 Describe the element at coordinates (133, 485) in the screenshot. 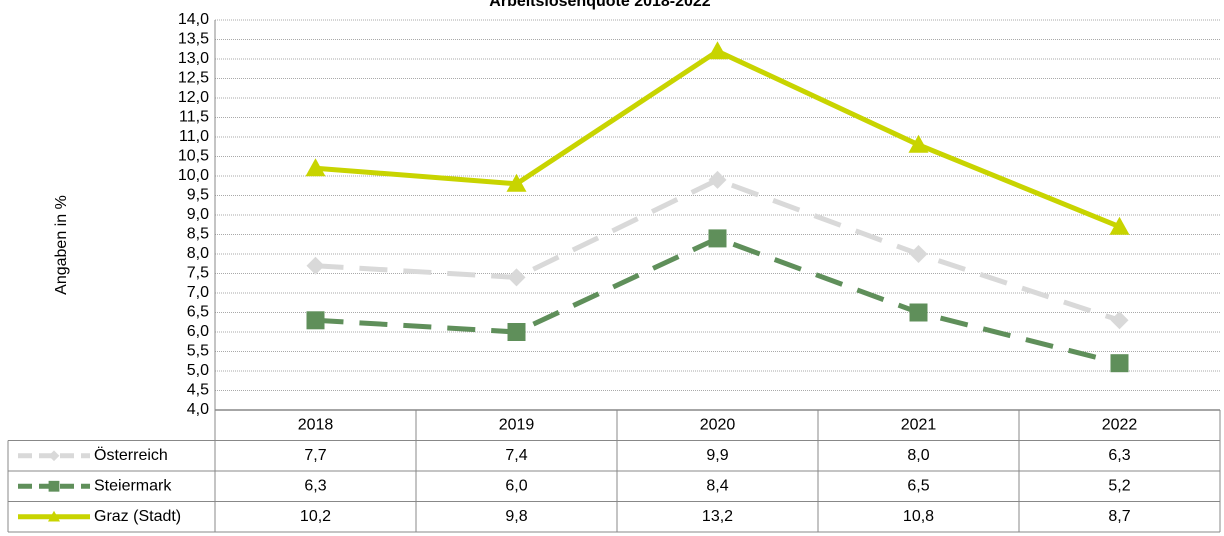

I see `legend-label: Steiermark` at that location.